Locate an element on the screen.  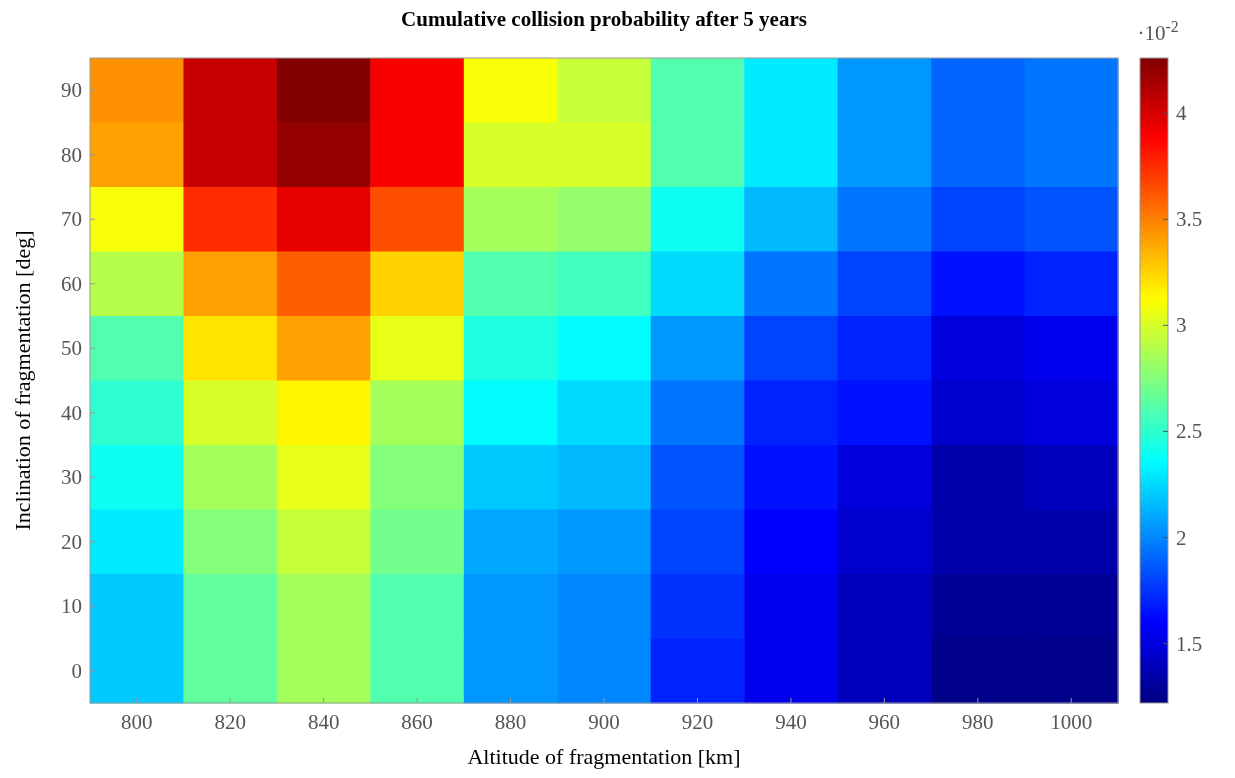
y-tick-label: 10 is located at coordinates (71, 606).